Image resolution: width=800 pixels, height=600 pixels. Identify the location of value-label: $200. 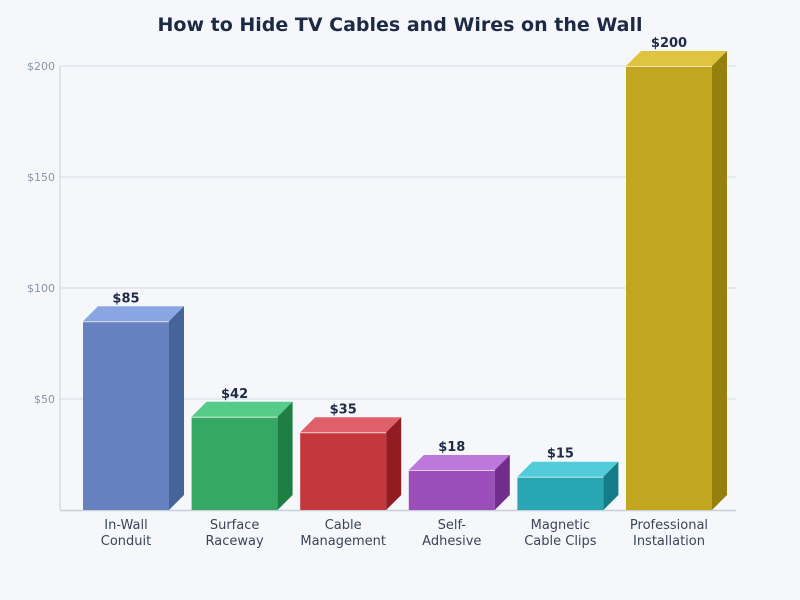
(669, 43).